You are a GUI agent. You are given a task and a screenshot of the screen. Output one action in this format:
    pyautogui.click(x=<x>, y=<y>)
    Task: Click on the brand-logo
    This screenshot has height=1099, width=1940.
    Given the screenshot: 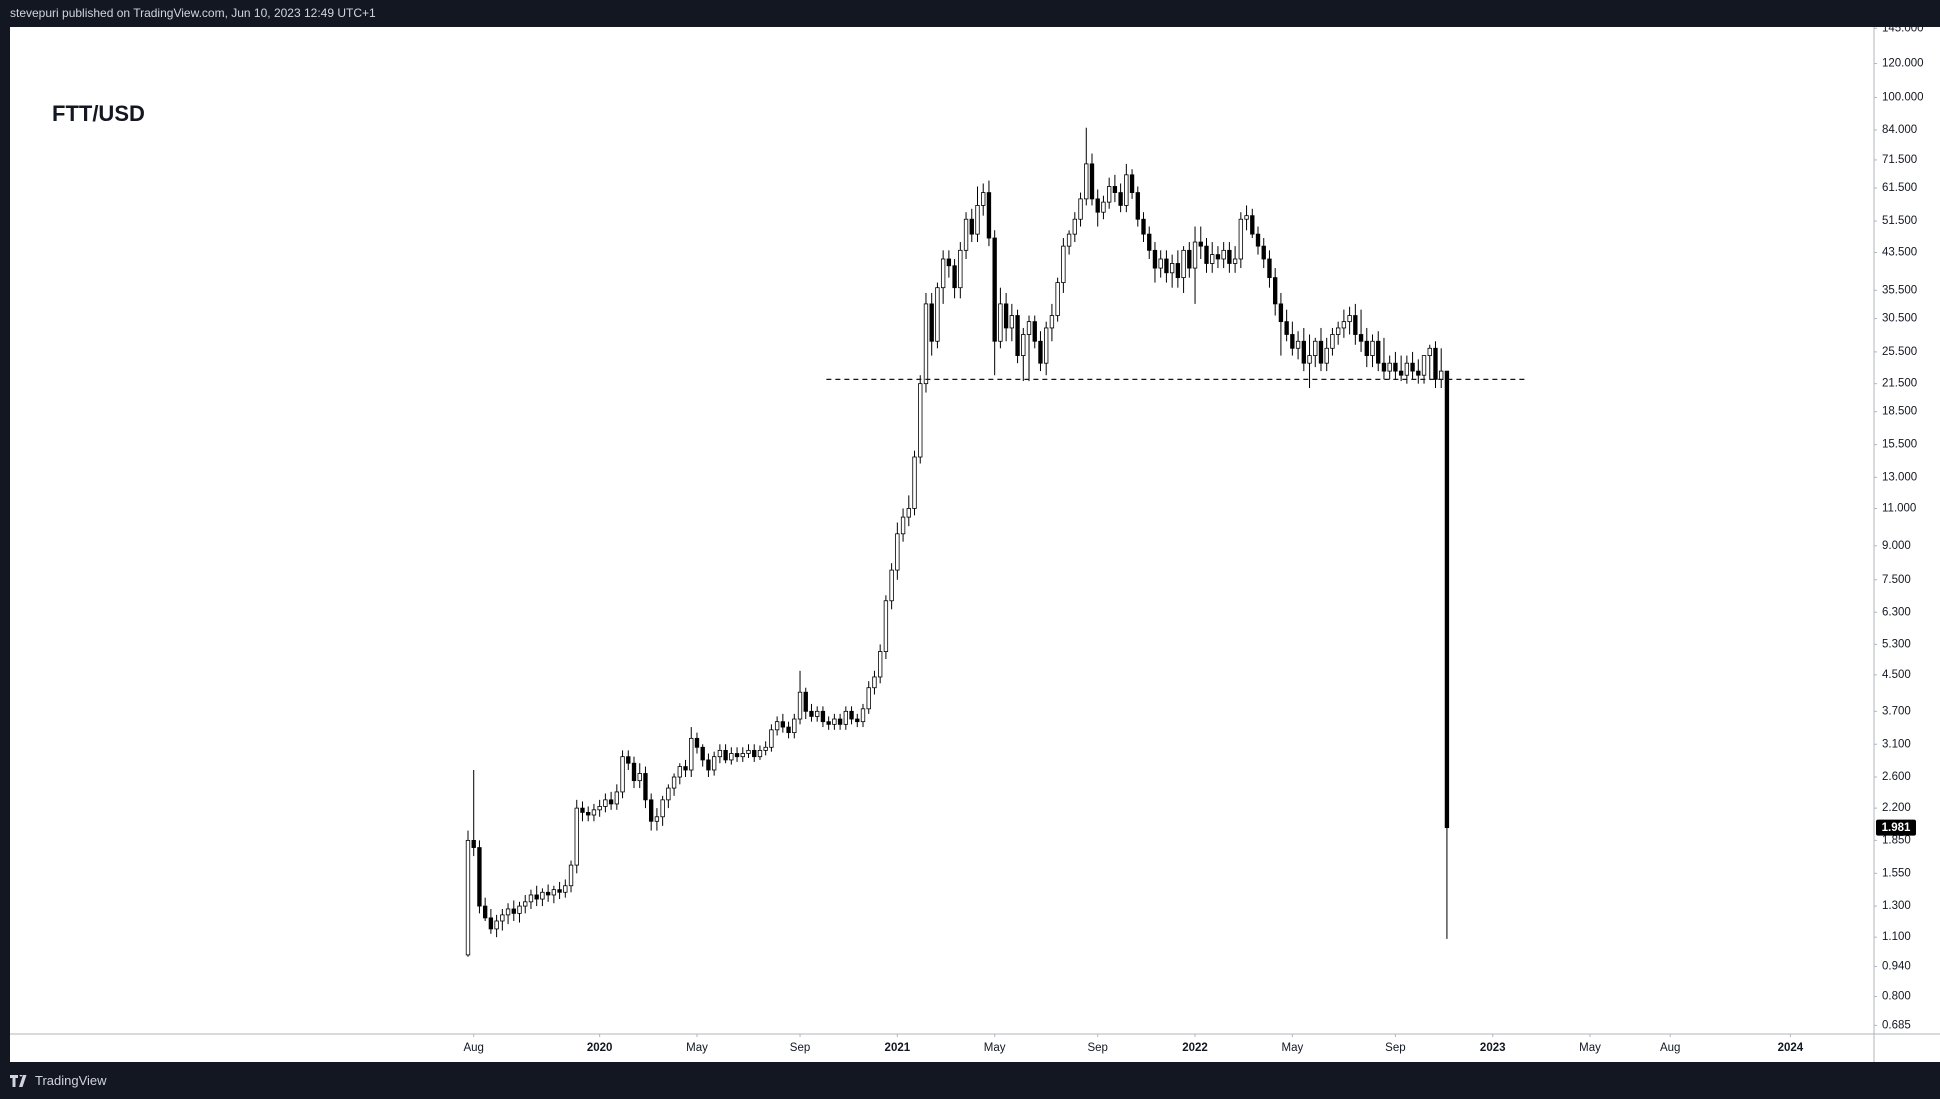 What is the action you would take?
    pyautogui.click(x=18, y=1080)
    